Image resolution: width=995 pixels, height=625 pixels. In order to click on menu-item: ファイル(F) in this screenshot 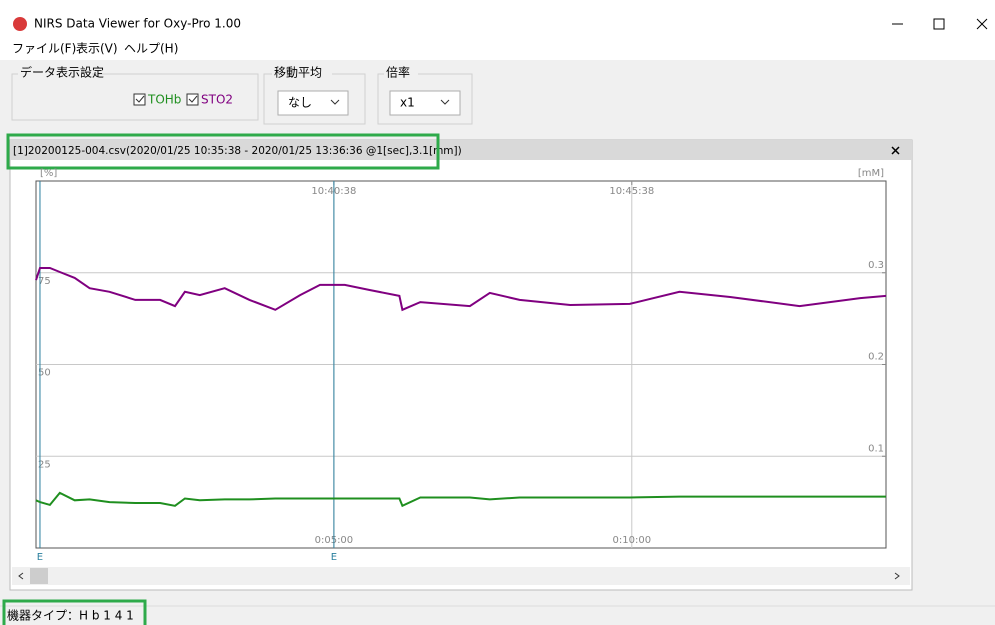, I will do `click(44, 49)`.